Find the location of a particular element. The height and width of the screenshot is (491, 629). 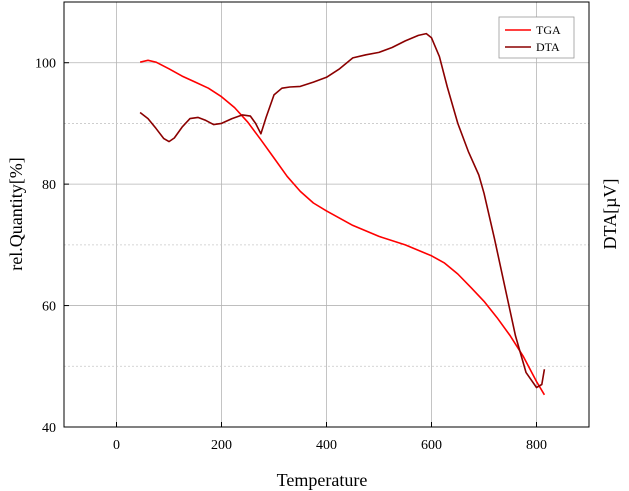

x-tick-label: 200 is located at coordinates (221, 445).